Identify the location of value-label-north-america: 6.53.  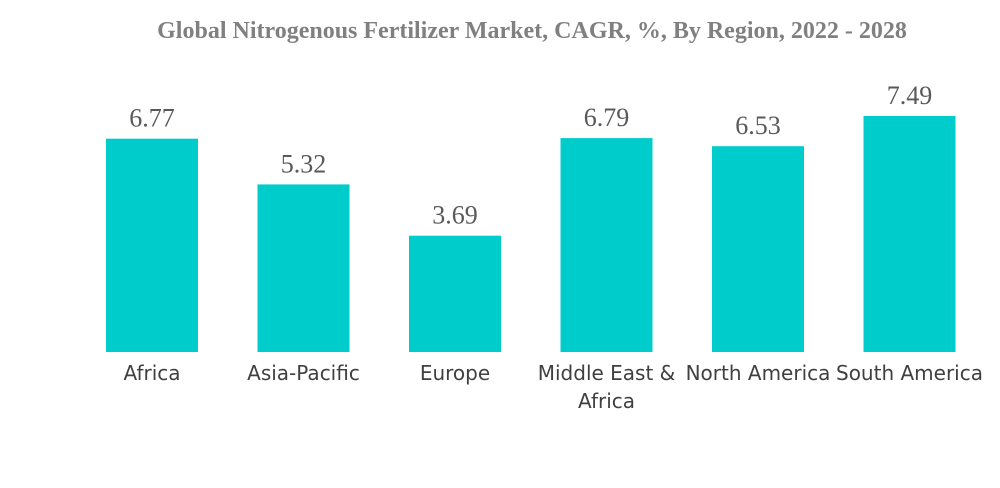
(758, 125).